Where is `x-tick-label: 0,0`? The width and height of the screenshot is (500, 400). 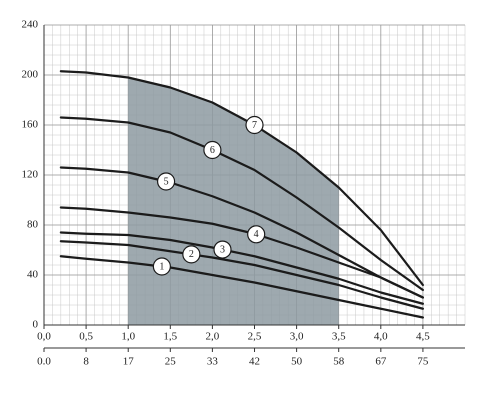 x-tick-label: 0,0 is located at coordinates (44, 337).